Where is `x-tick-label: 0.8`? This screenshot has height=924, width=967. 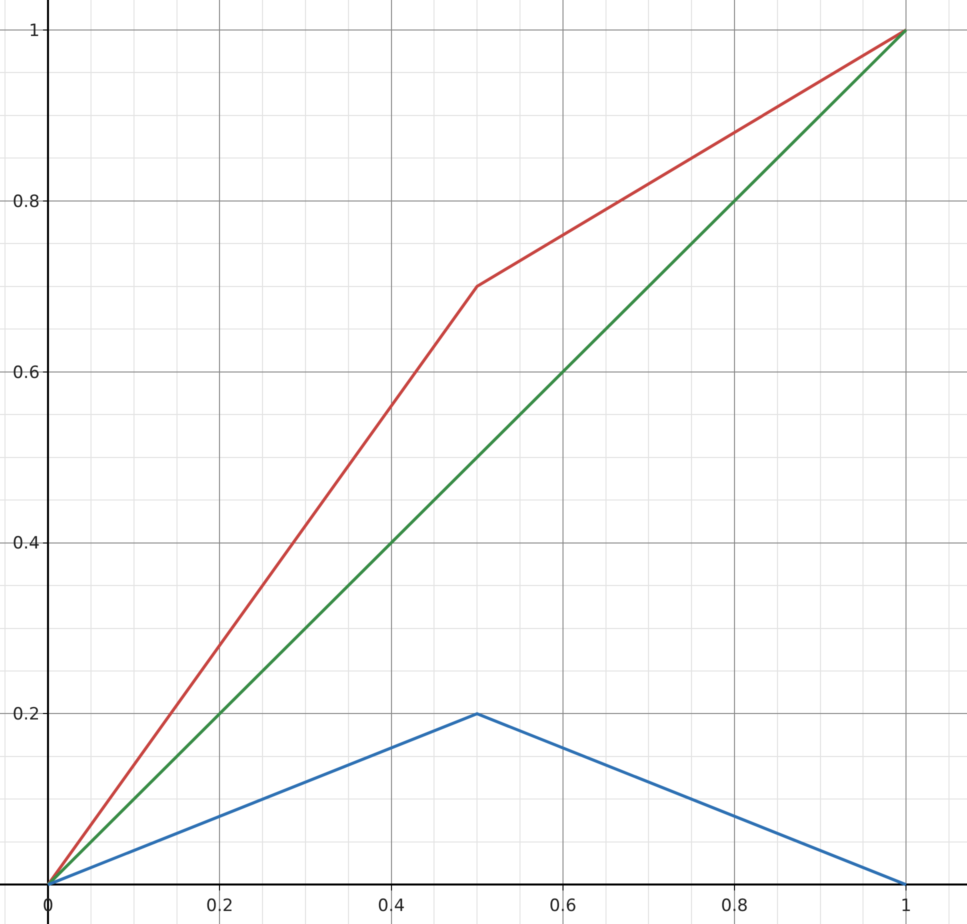 x-tick-label: 0.8 is located at coordinates (734, 906).